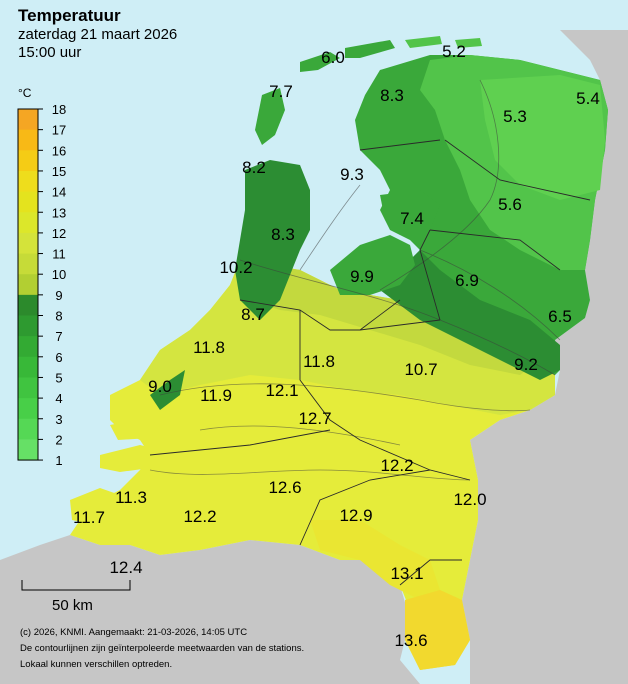 The height and width of the screenshot is (684, 628). I want to click on zone-mid-transition, so click(390, 317).